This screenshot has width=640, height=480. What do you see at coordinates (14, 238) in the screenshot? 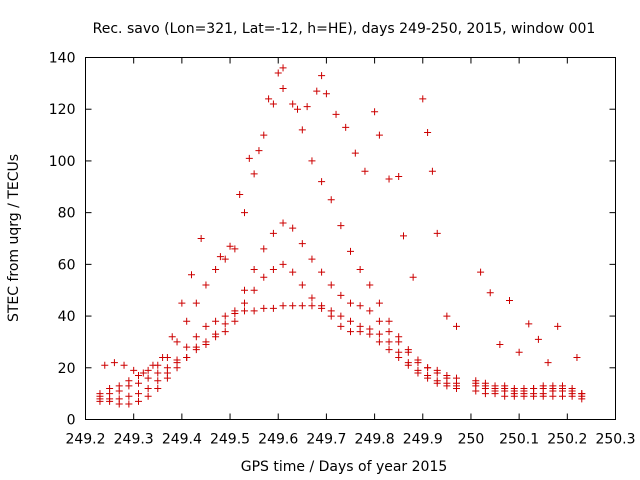
I see `y-axis-label: STEC from uqrg / TECUs` at bounding box center [14, 238].